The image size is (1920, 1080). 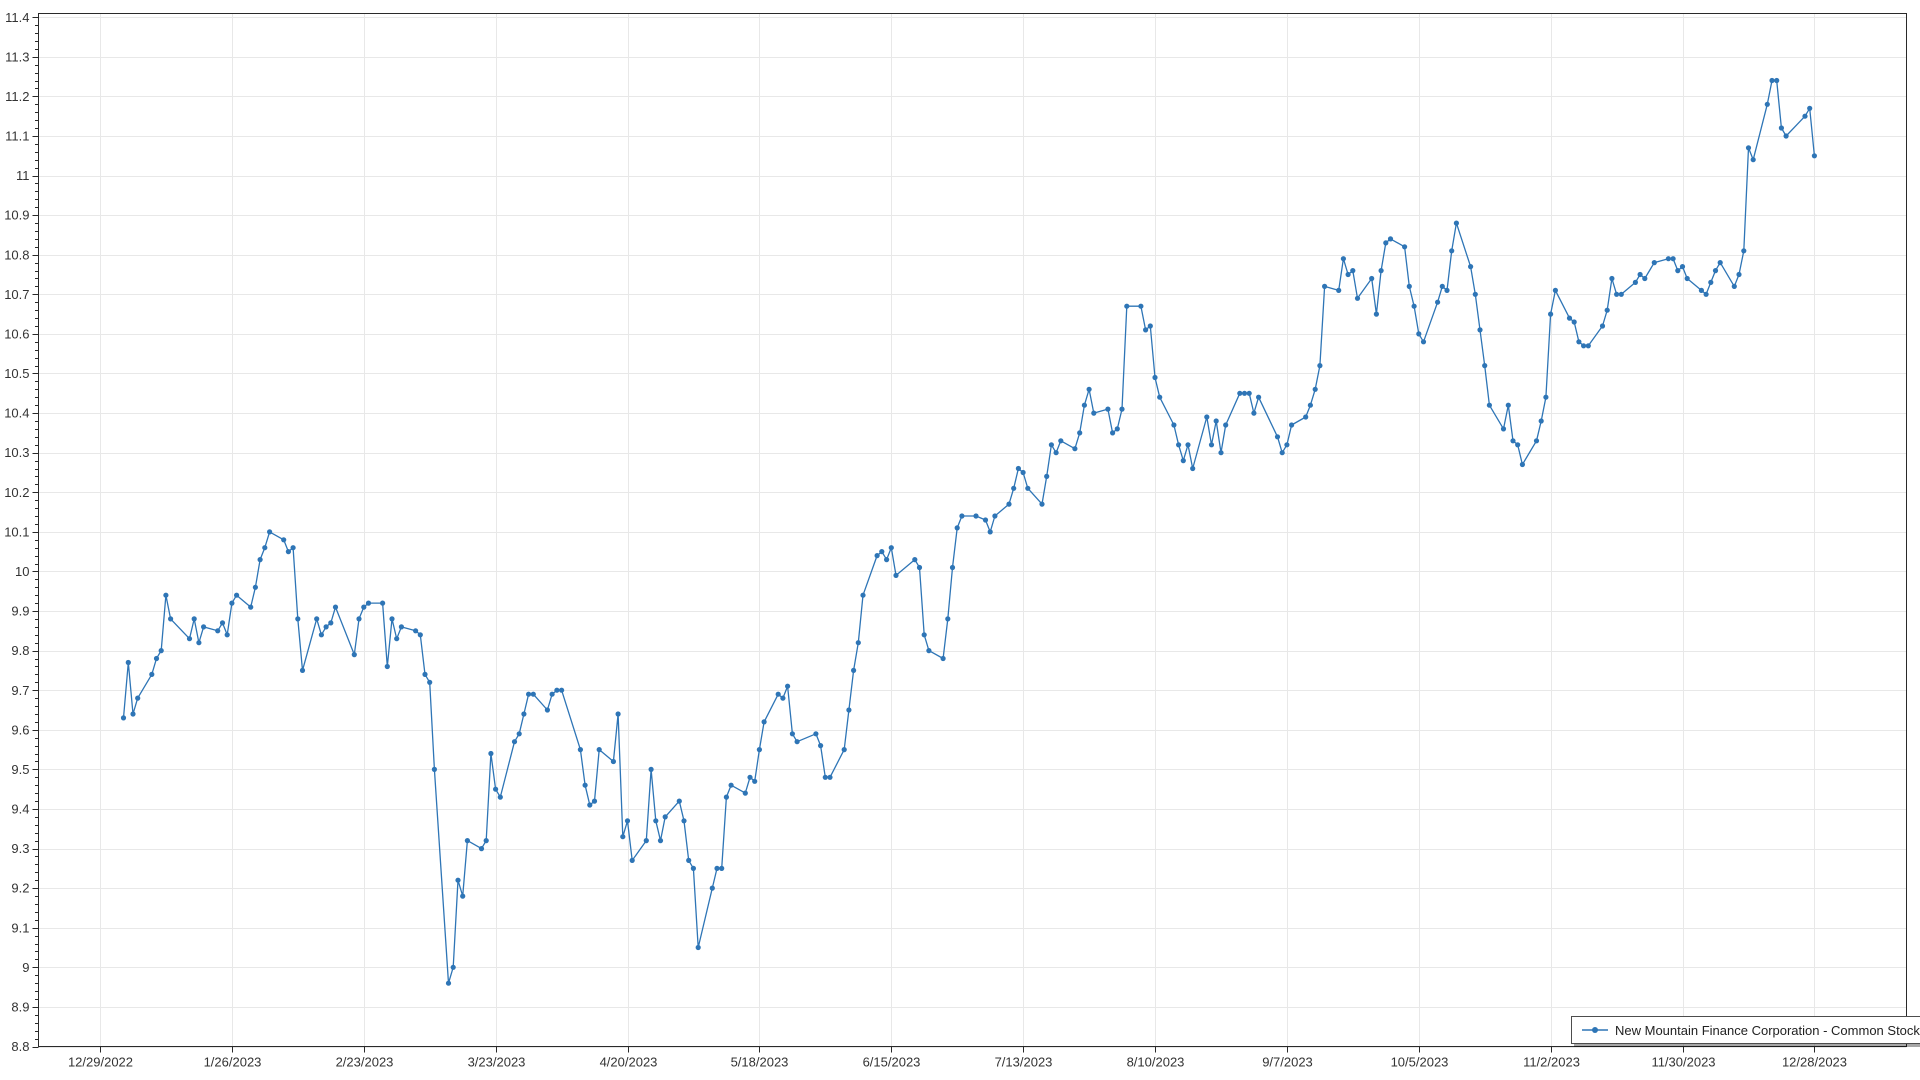 What do you see at coordinates (16, 215) in the screenshot?
I see `y-tick-label: 10.9` at bounding box center [16, 215].